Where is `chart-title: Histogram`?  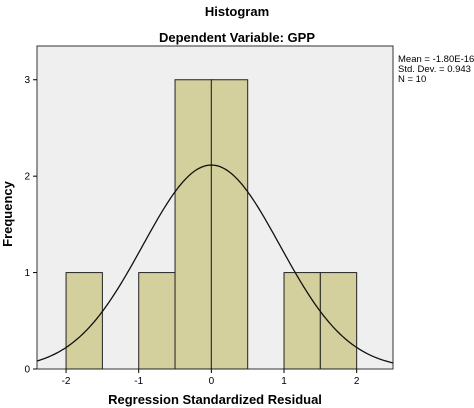 chart-title: Histogram is located at coordinates (237, 11).